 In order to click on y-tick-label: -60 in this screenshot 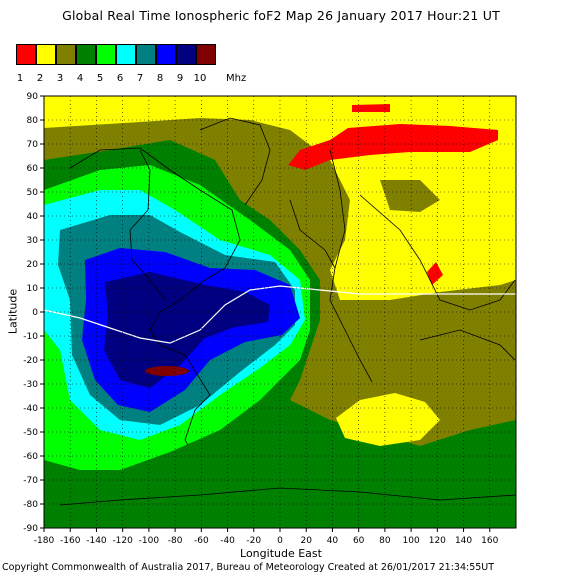, I will do `click(30, 457)`.